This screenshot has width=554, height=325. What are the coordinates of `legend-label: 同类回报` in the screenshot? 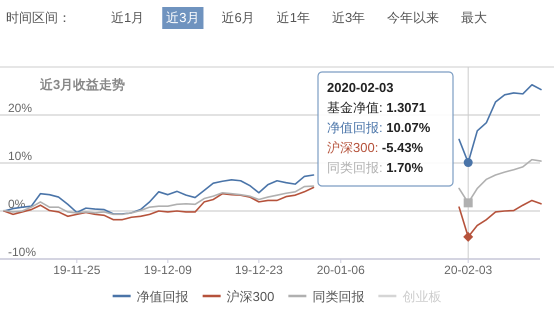 It's located at (338, 296).